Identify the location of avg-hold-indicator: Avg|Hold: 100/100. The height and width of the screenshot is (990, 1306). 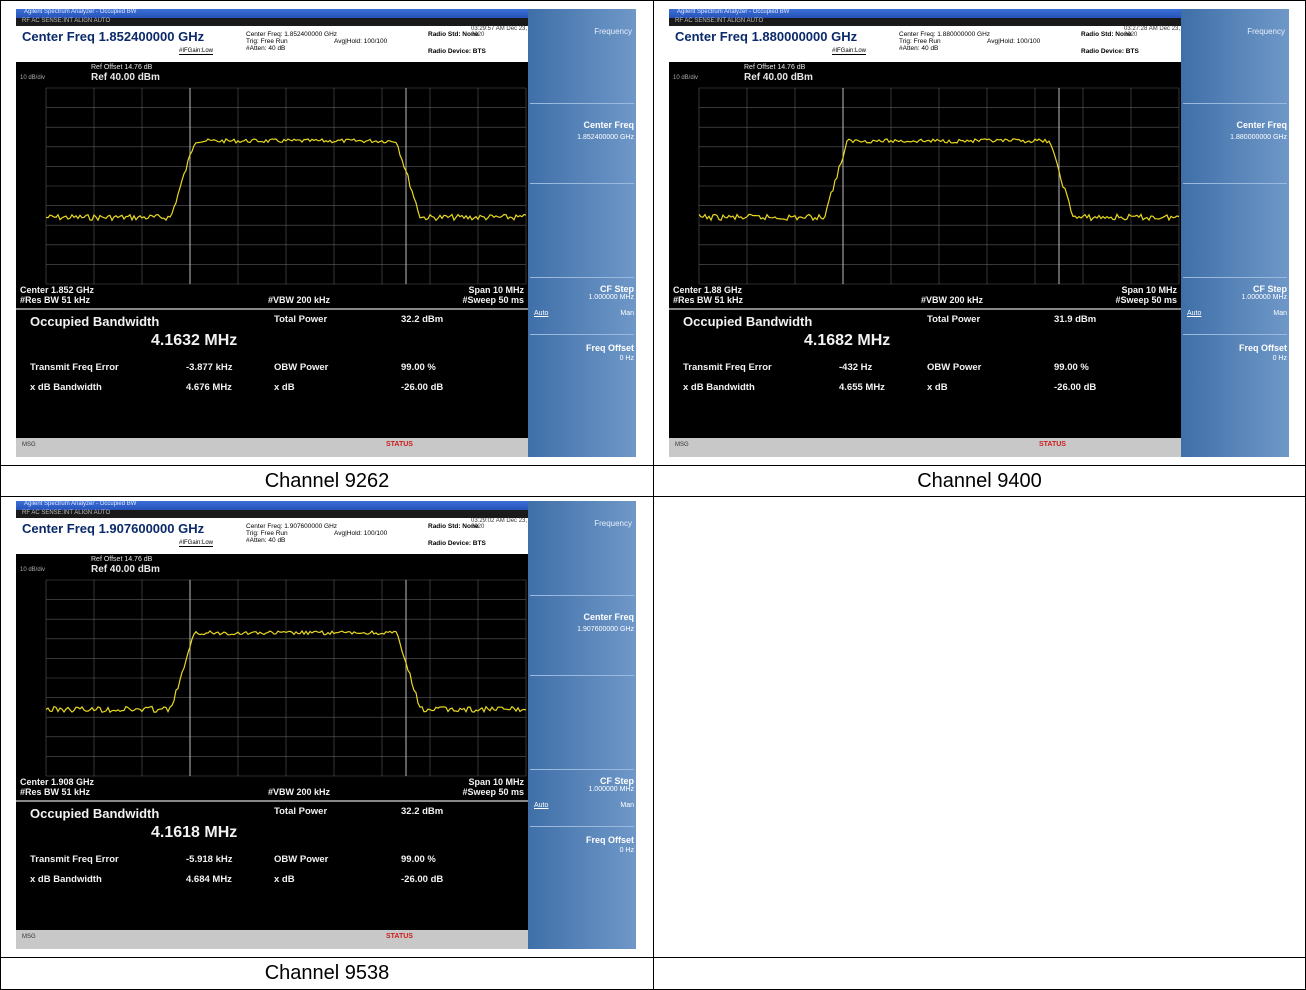
(1014, 41).